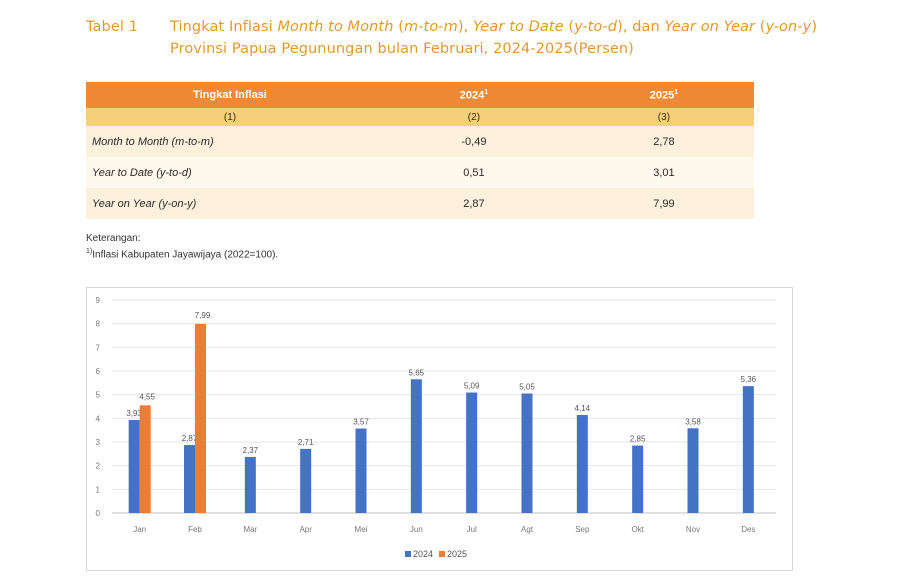 Image resolution: width=900 pixels, height=588 pixels. I want to click on y-tick-label: 6, so click(98, 371).